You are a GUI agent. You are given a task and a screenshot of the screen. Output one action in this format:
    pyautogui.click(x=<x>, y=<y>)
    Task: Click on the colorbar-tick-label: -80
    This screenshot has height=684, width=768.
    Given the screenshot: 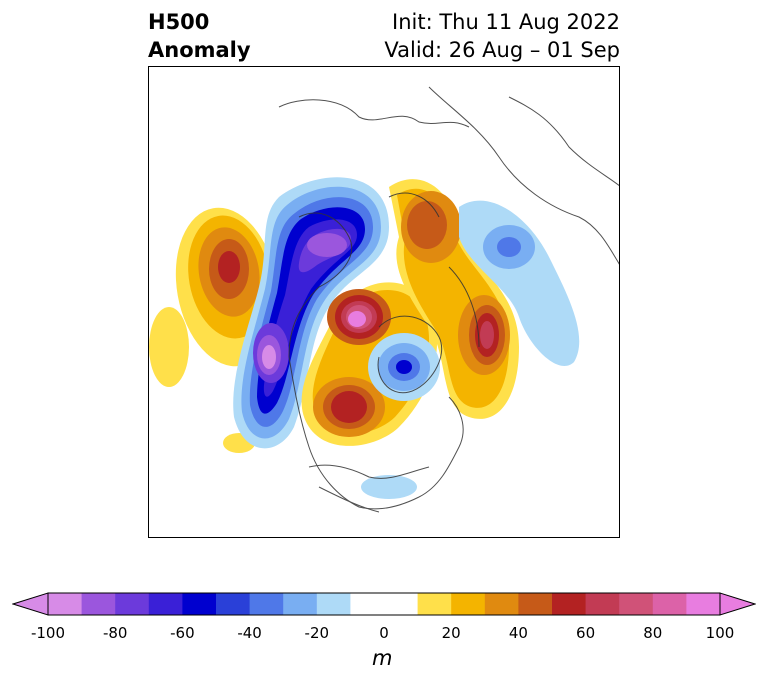 What is the action you would take?
    pyautogui.click(x=115, y=633)
    